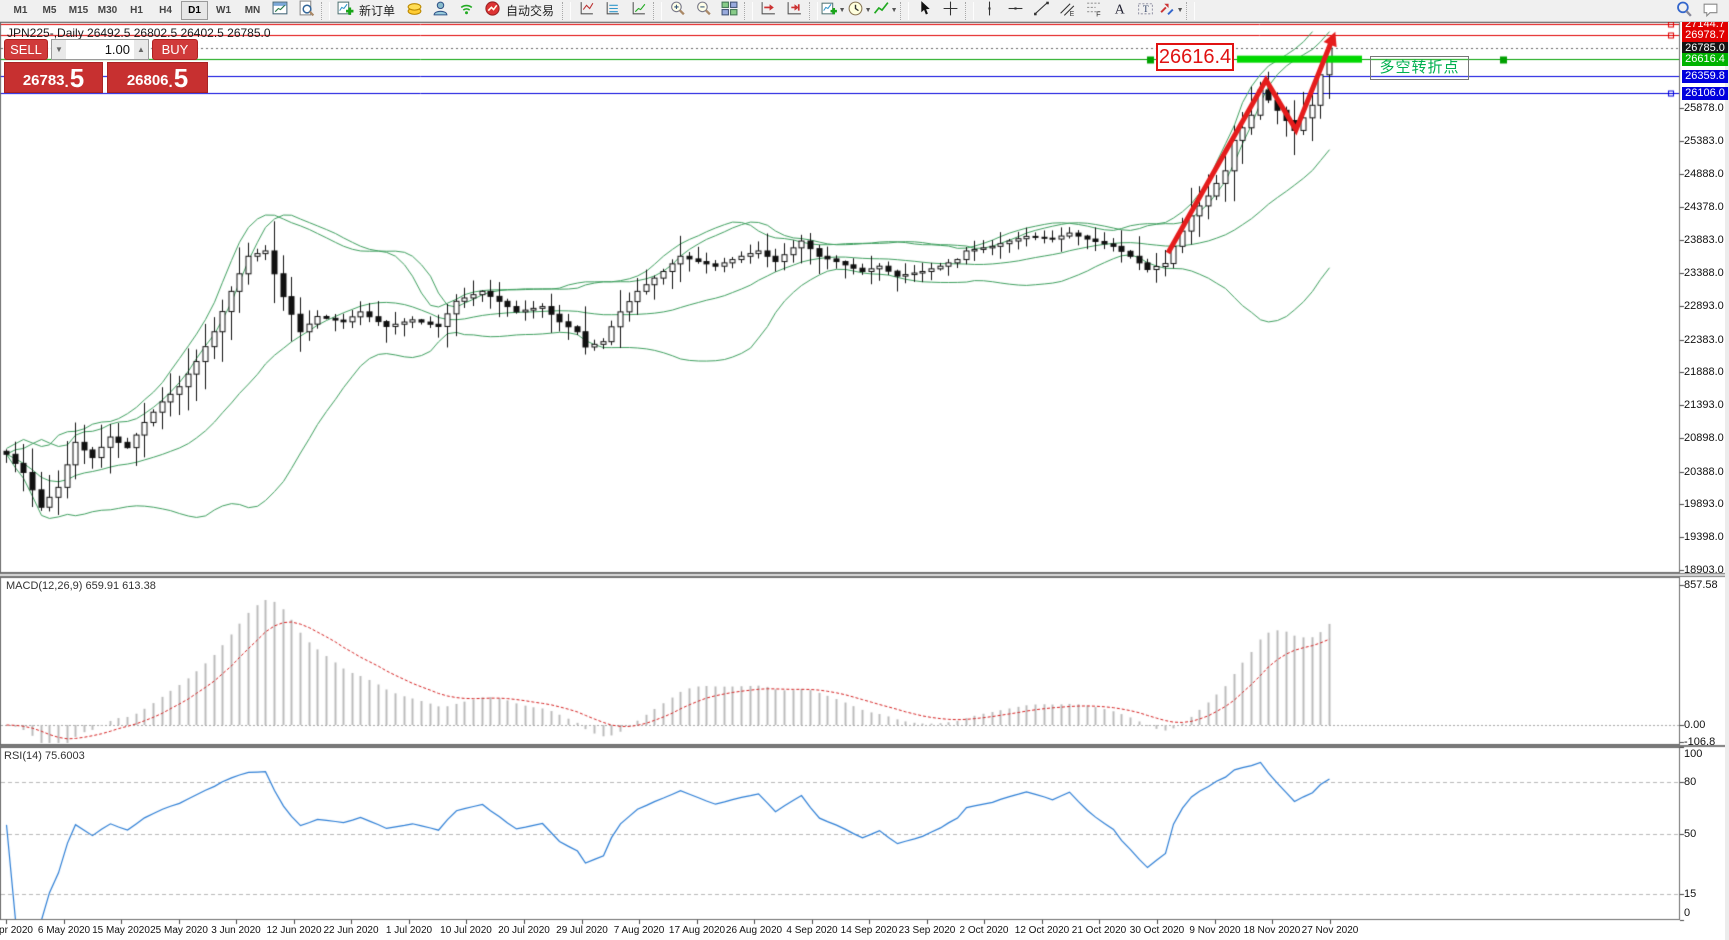 This screenshot has height=940, width=1729. What do you see at coordinates (492, 11) in the screenshot?
I see `autotrading-button` at bounding box center [492, 11].